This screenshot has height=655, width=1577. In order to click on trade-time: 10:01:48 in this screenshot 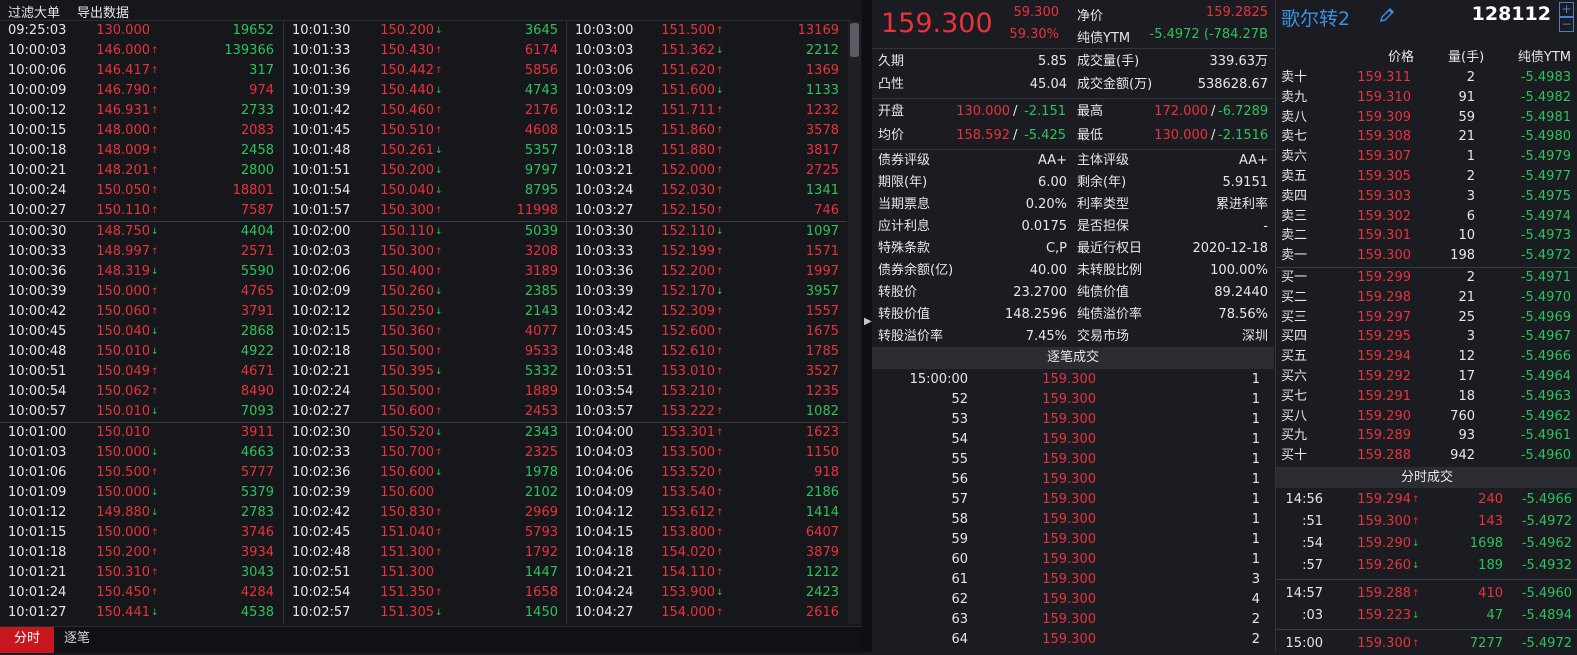, I will do `click(321, 150)`.